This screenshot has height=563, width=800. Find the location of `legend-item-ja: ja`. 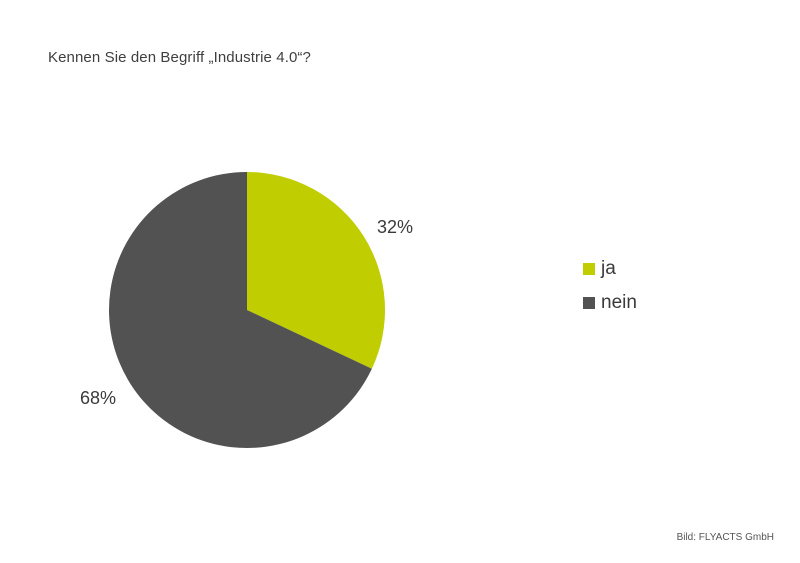

legend-item-ja: ja is located at coordinates (610, 269).